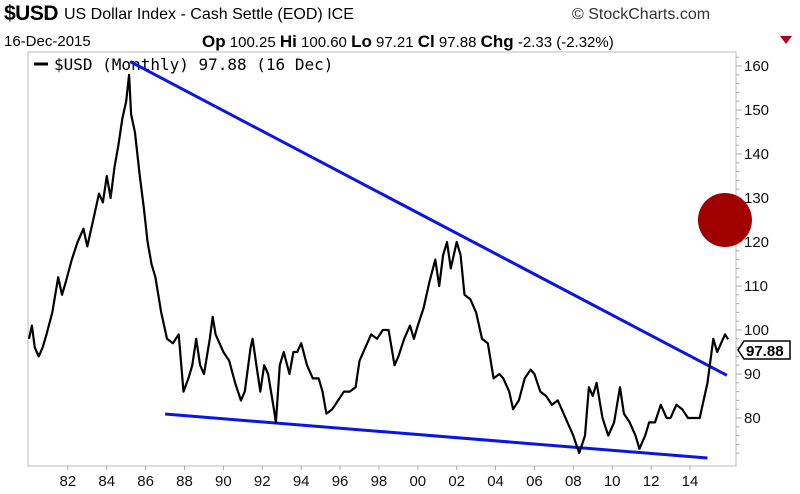  What do you see at coordinates (68, 481) in the screenshot?
I see `x-tick-label: 82` at bounding box center [68, 481].